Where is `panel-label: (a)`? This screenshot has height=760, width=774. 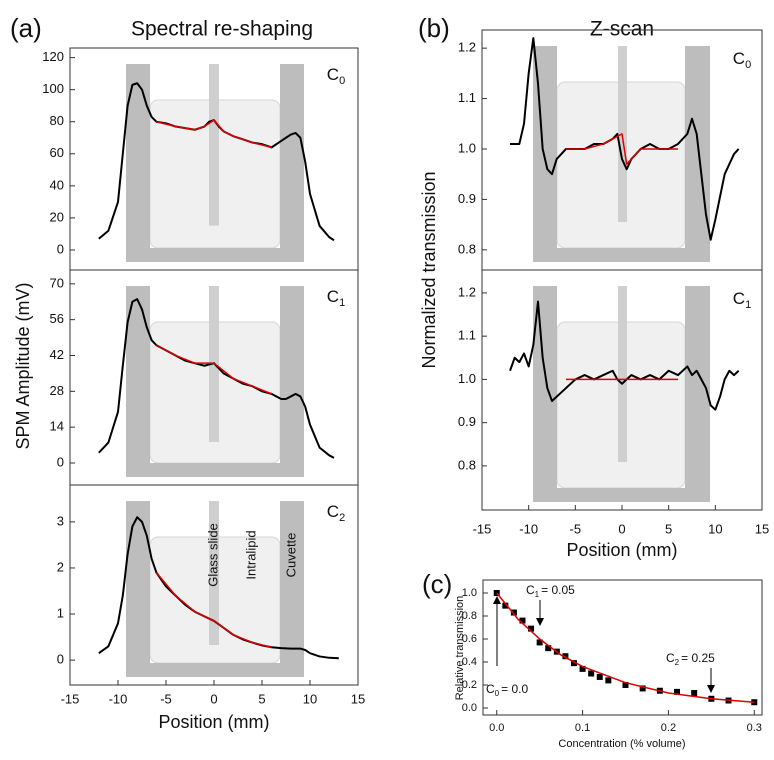 panel-label: (a) is located at coordinates (26, 28).